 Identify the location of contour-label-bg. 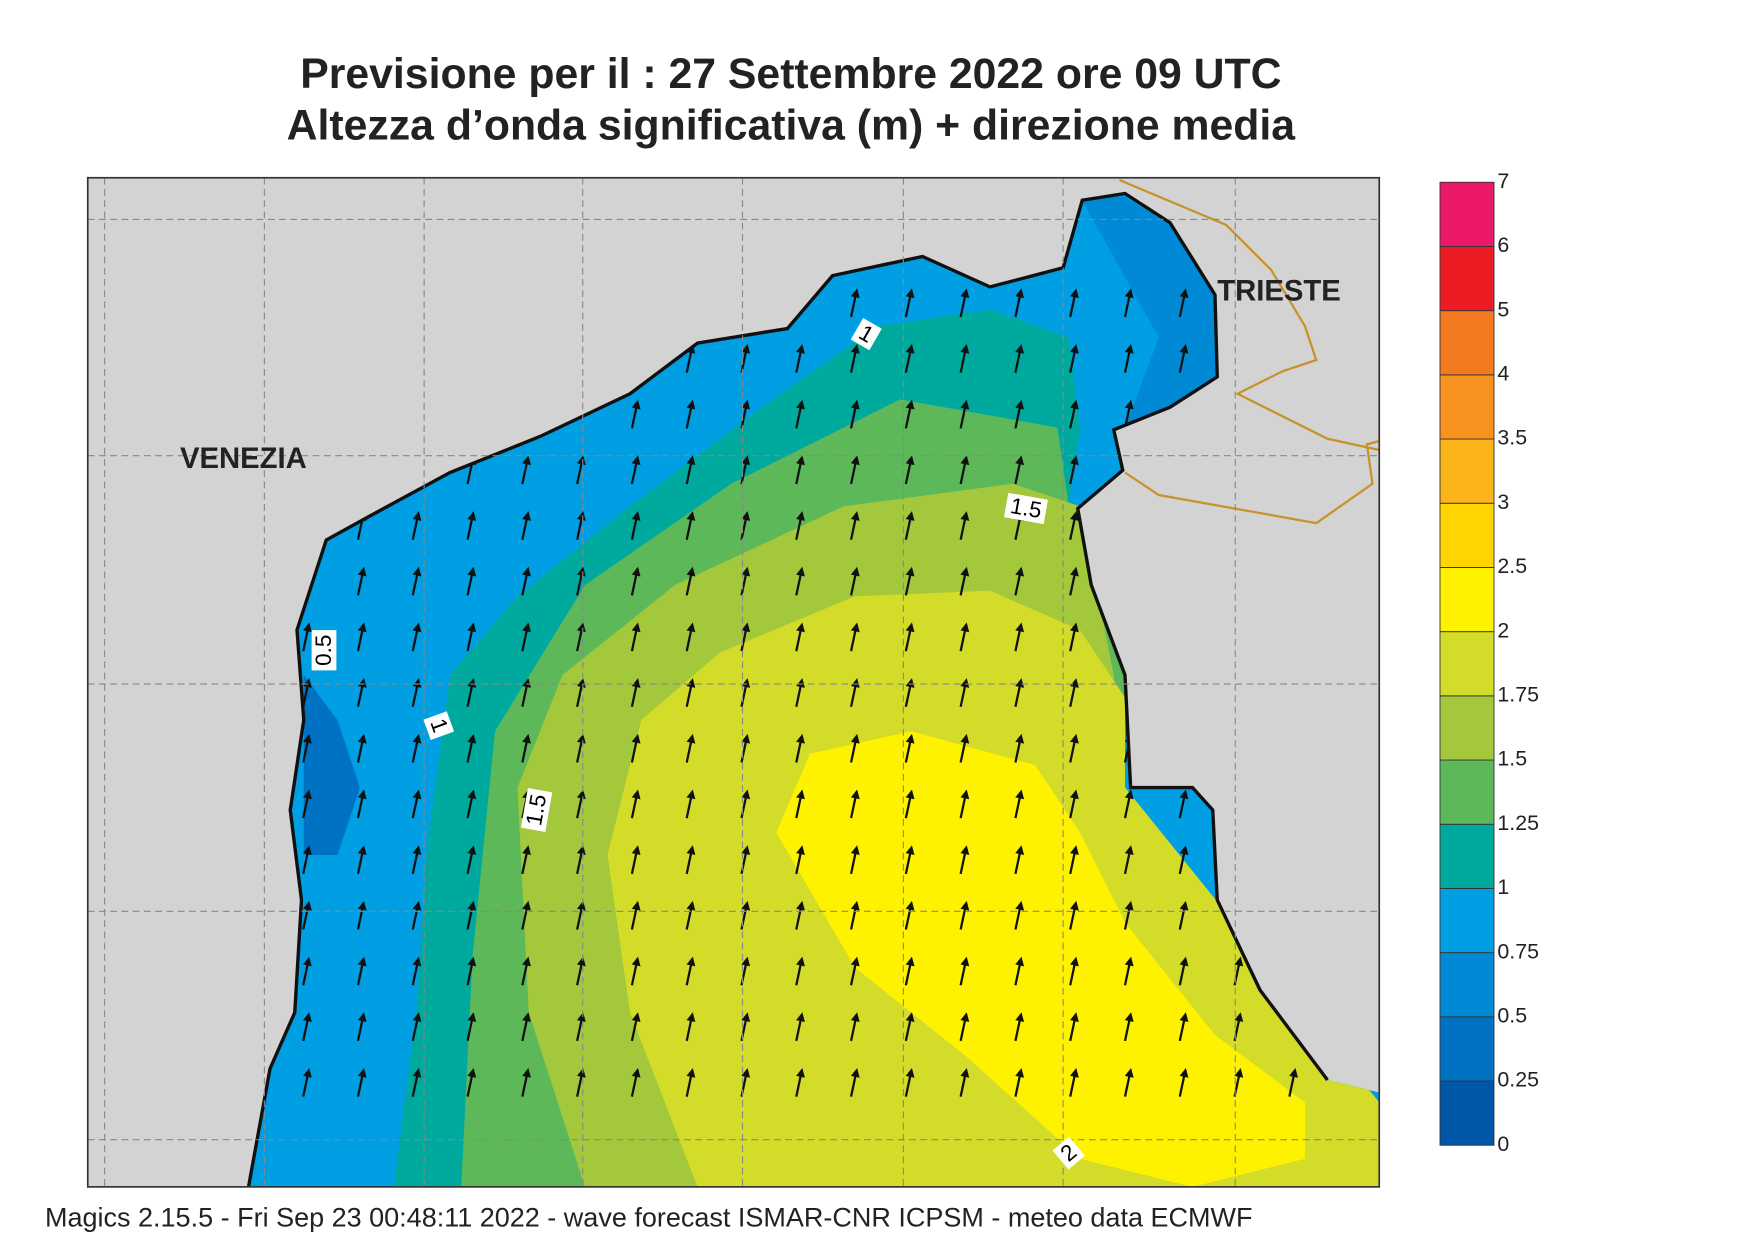
(536, 810).